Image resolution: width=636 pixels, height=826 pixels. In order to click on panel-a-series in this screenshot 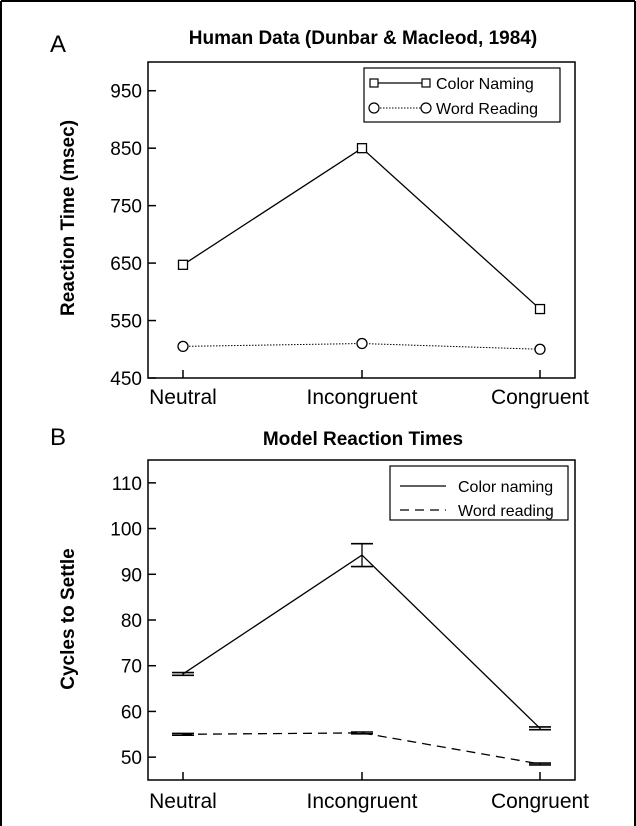, I will do `click(361, 249)`.